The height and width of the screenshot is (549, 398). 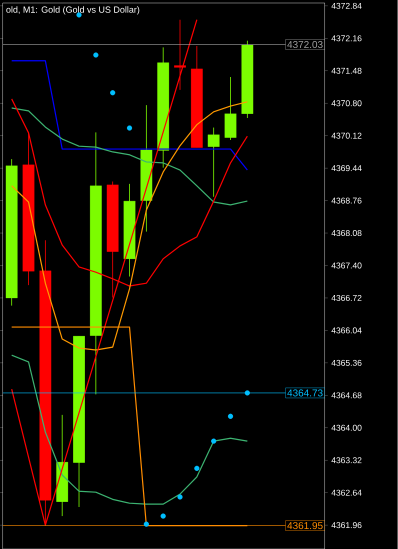 What do you see at coordinates (347, 330) in the screenshot?
I see `y-tick-label: 4366.04` at bounding box center [347, 330].